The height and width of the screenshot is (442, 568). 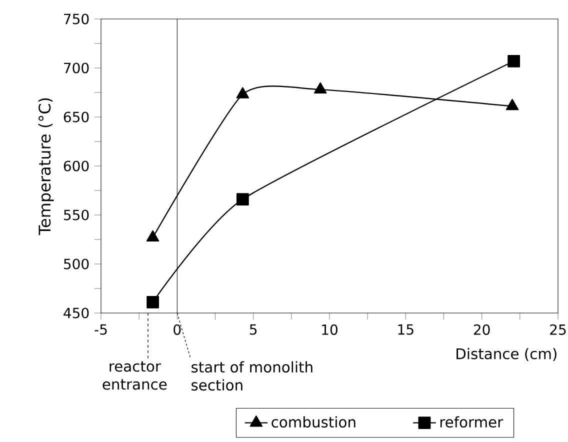 What do you see at coordinates (76, 117) in the screenshot?
I see `y-tick-label: 650` at bounding box center [76, 117].